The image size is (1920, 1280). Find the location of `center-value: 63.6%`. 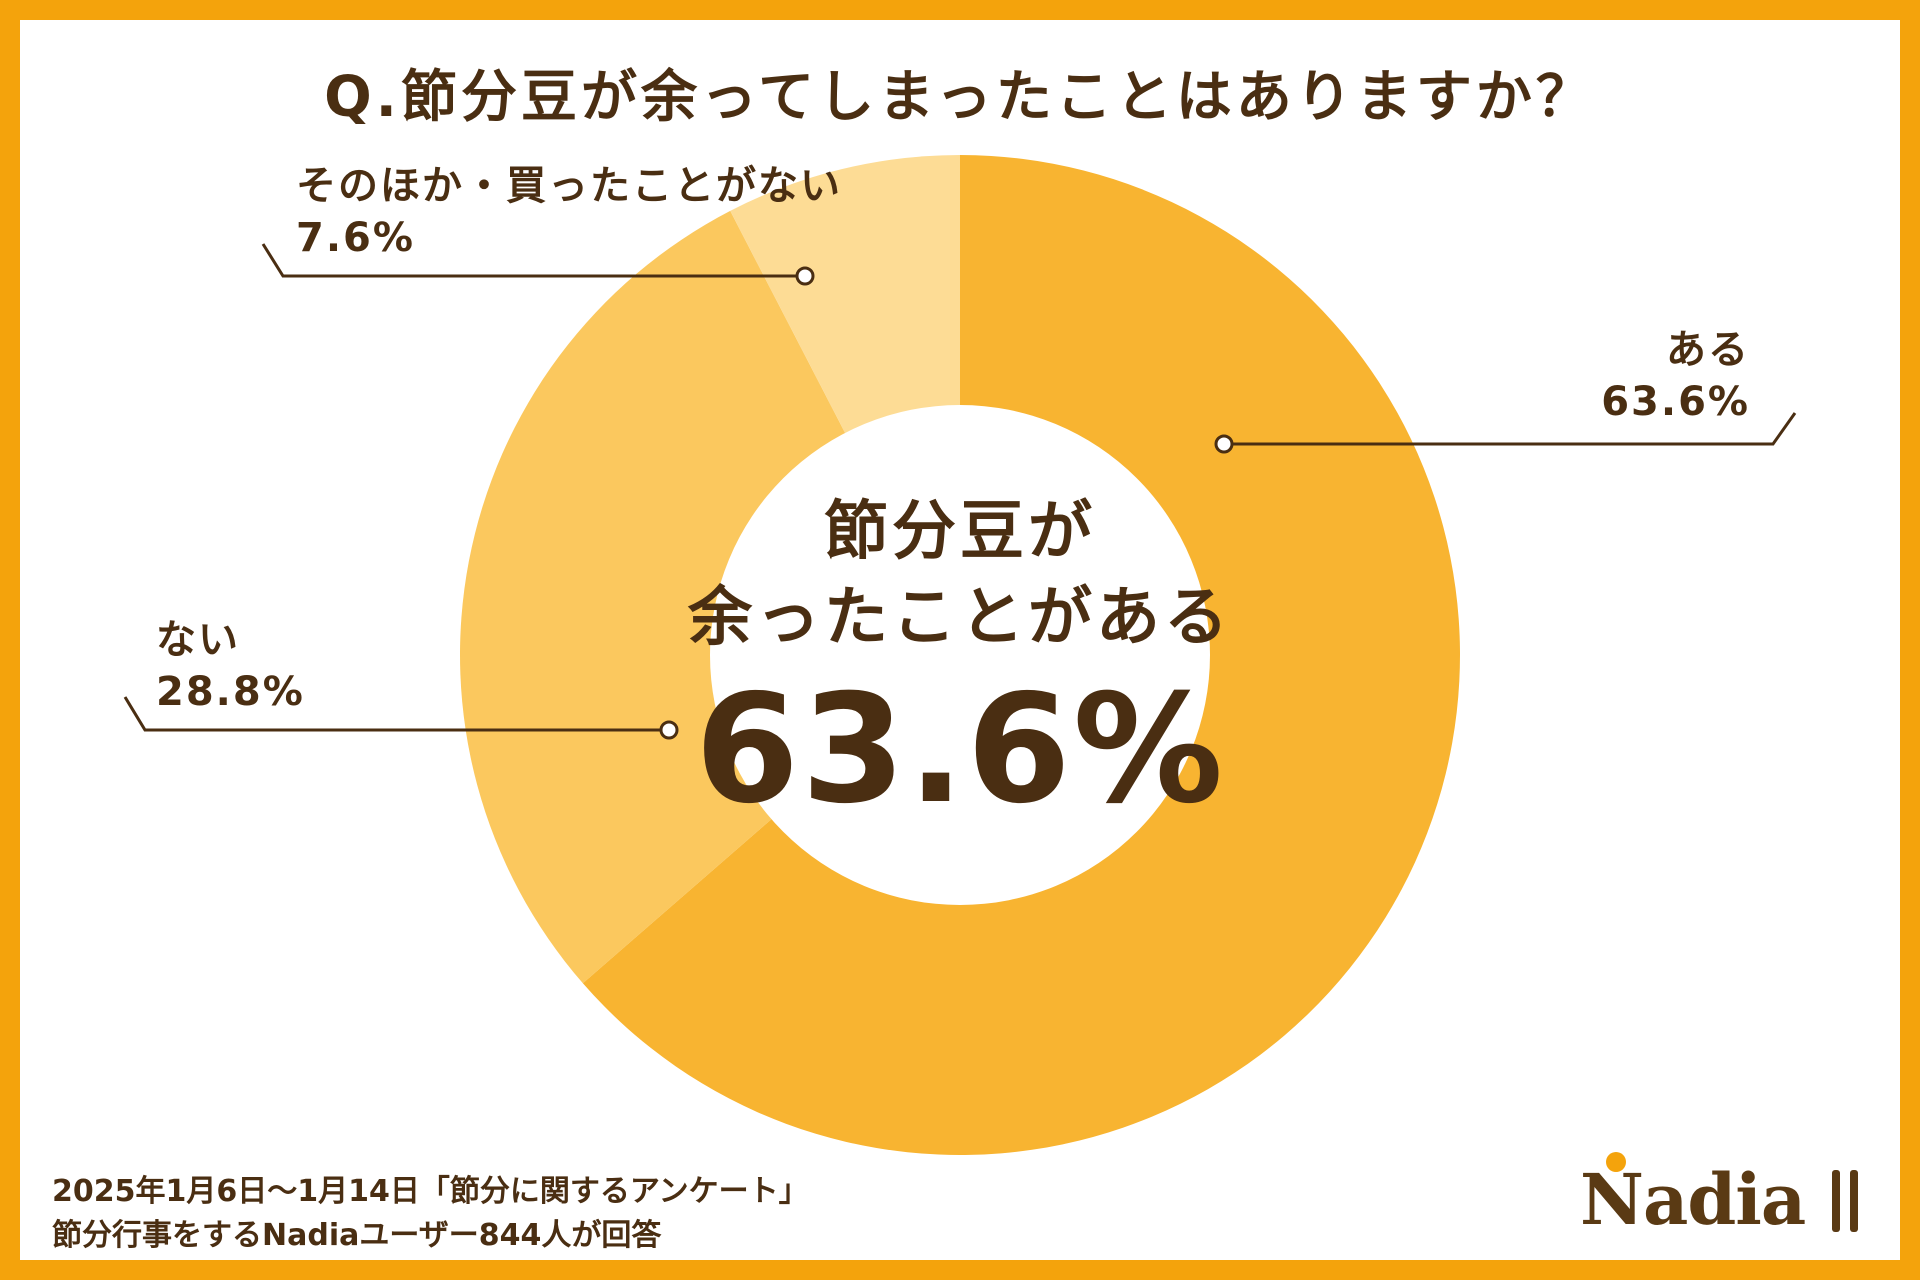

center-value: 63.6% is located at coordinates (960, 750).